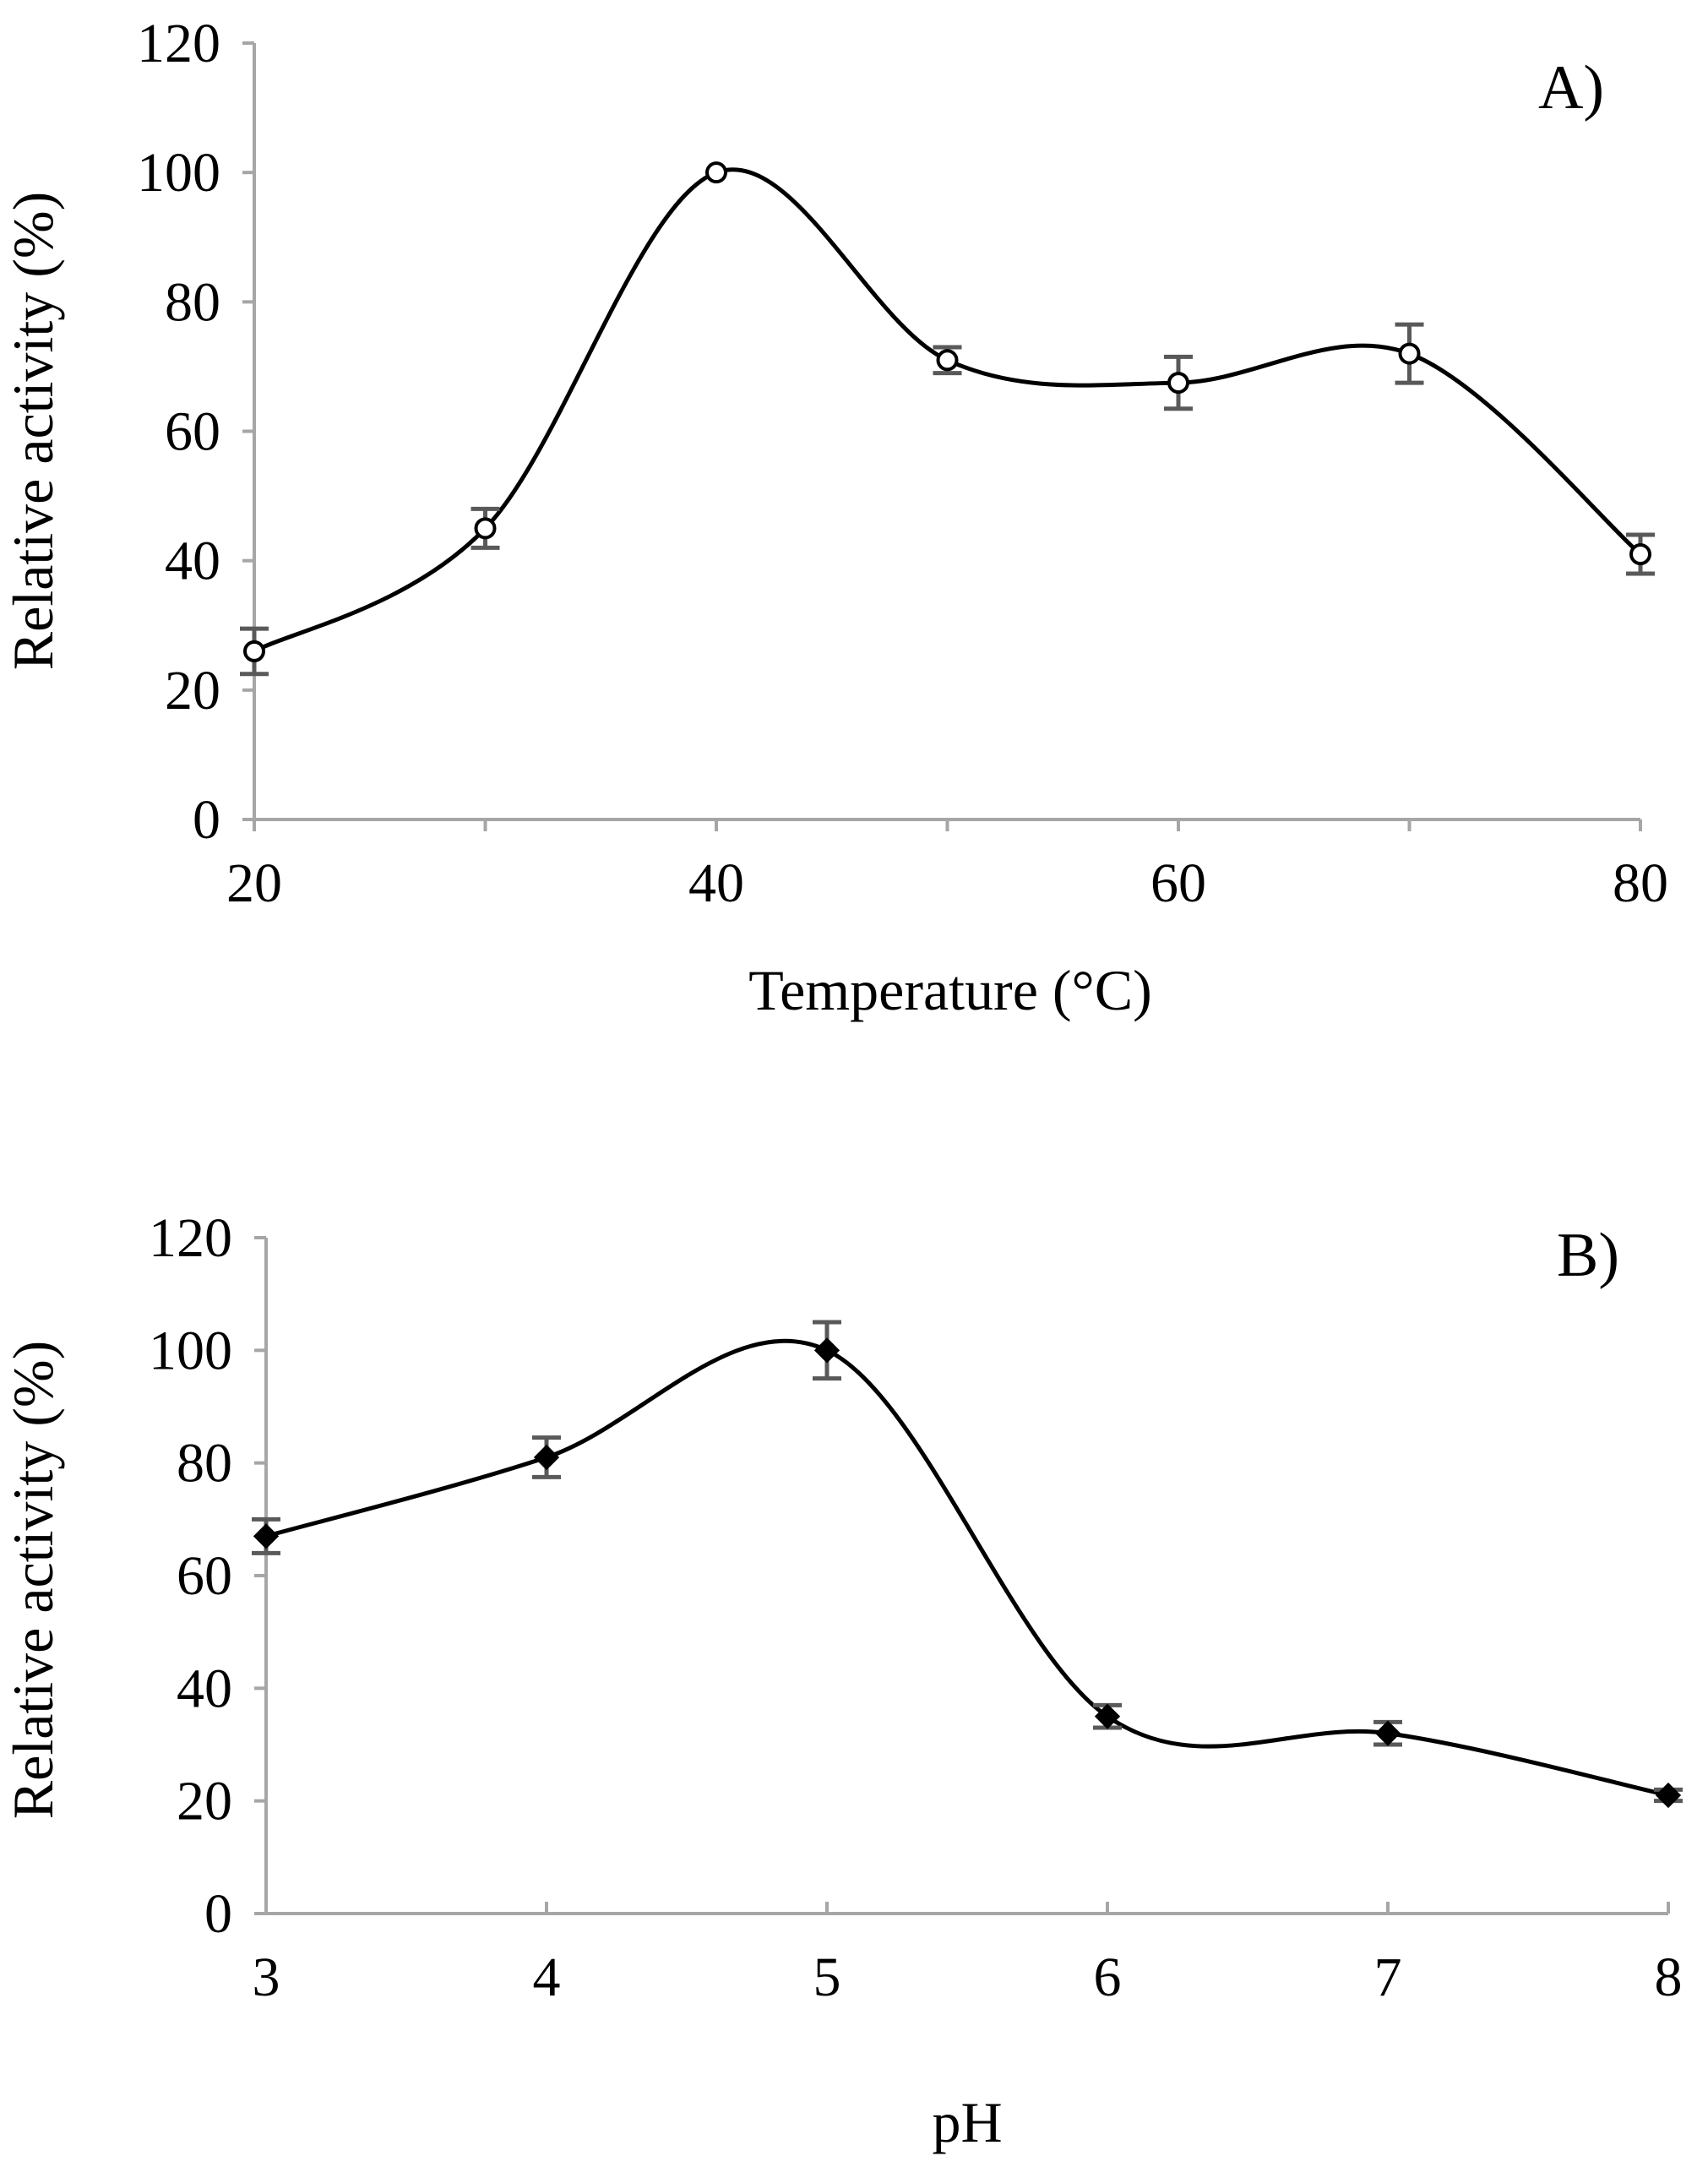 The image size is (1708, 2167). I want to click on x-tick-label: 80, so click(1641, 883).